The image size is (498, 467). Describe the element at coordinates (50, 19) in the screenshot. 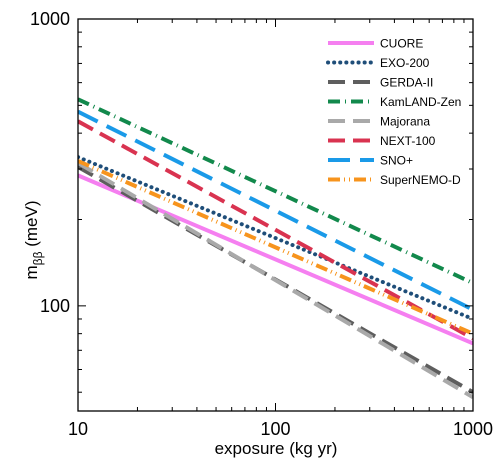

I see `y-tick-label: 1000` at that location.